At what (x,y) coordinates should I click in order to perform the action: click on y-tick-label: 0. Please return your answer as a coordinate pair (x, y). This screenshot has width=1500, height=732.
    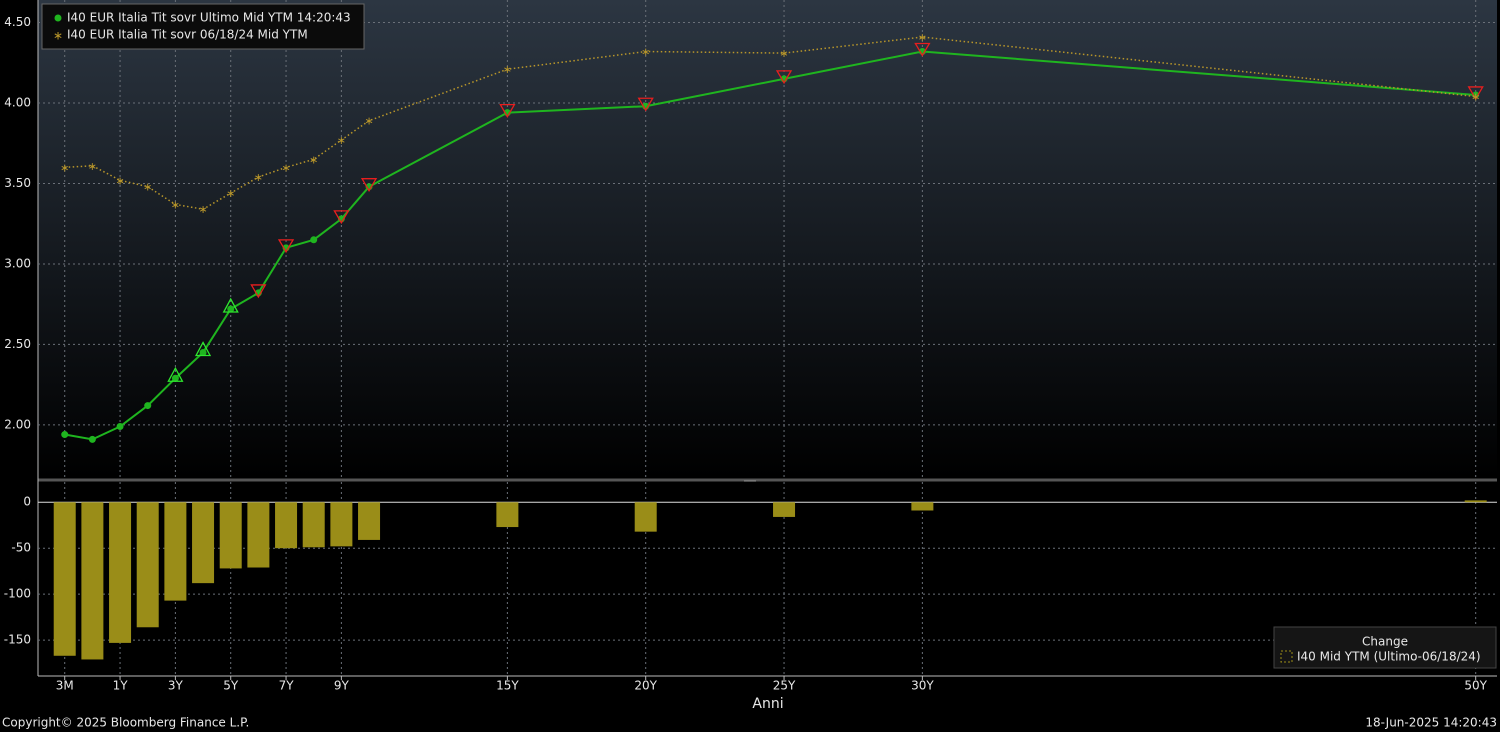
    Looking at the image, I should click on (27, 502).